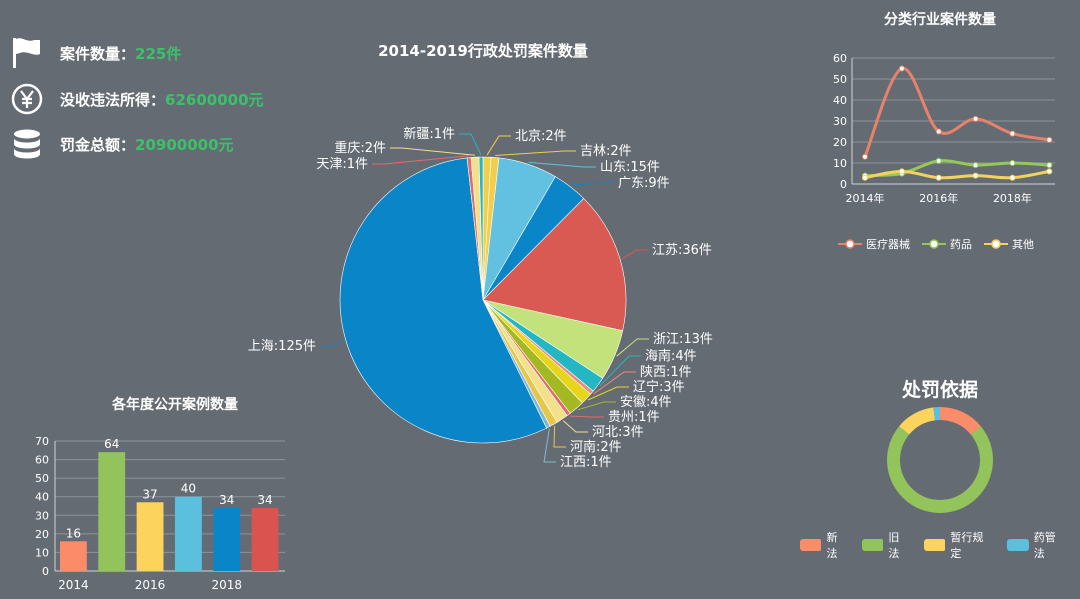 Image resolution: width=1080 pixels, height=599 pixels. I want to click on line-series-medical-device, so click(956, 112).